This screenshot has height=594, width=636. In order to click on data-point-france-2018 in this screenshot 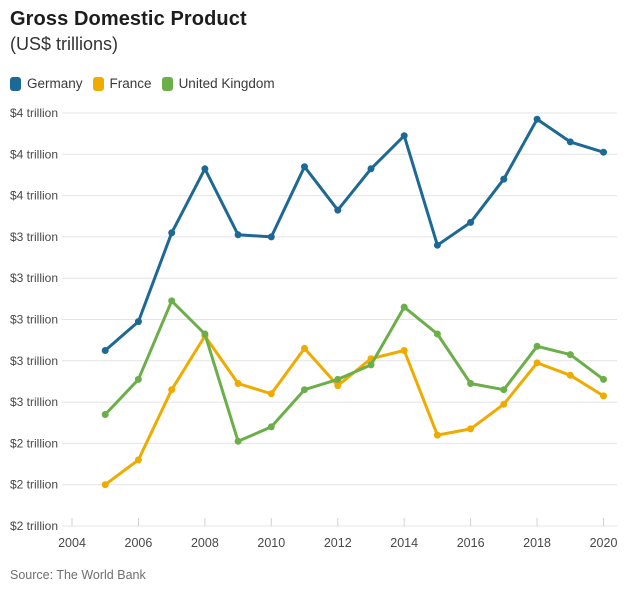, I will do `click(537, 363)`.